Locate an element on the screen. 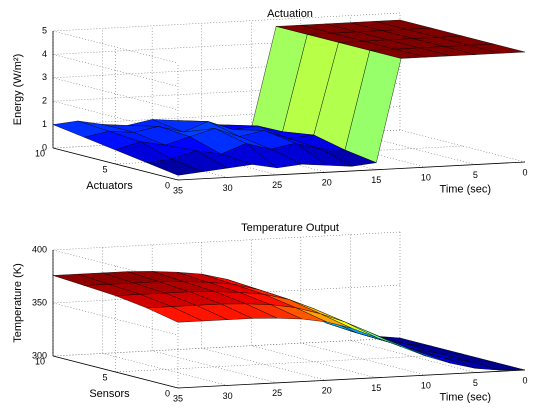 Image resolution: width=546 pixels, height=419 pixels. z-tick-label: 1 is located at coordinates (44, 124).